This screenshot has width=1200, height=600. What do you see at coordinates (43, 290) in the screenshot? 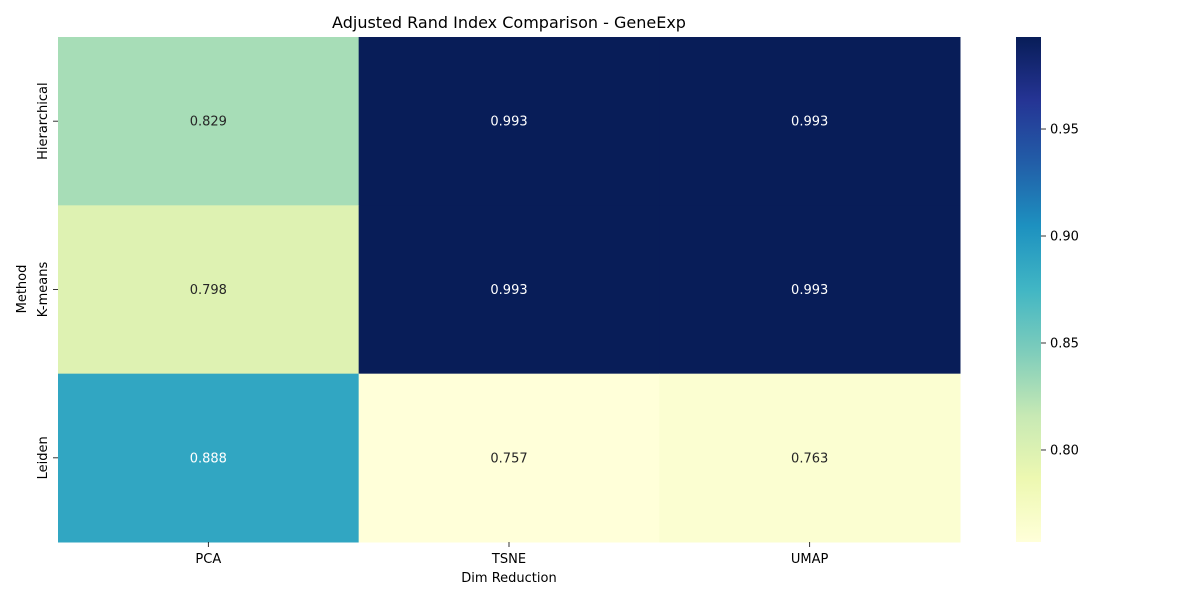
I see `y-tick-label: K-means` at bounding box center [43, 290].